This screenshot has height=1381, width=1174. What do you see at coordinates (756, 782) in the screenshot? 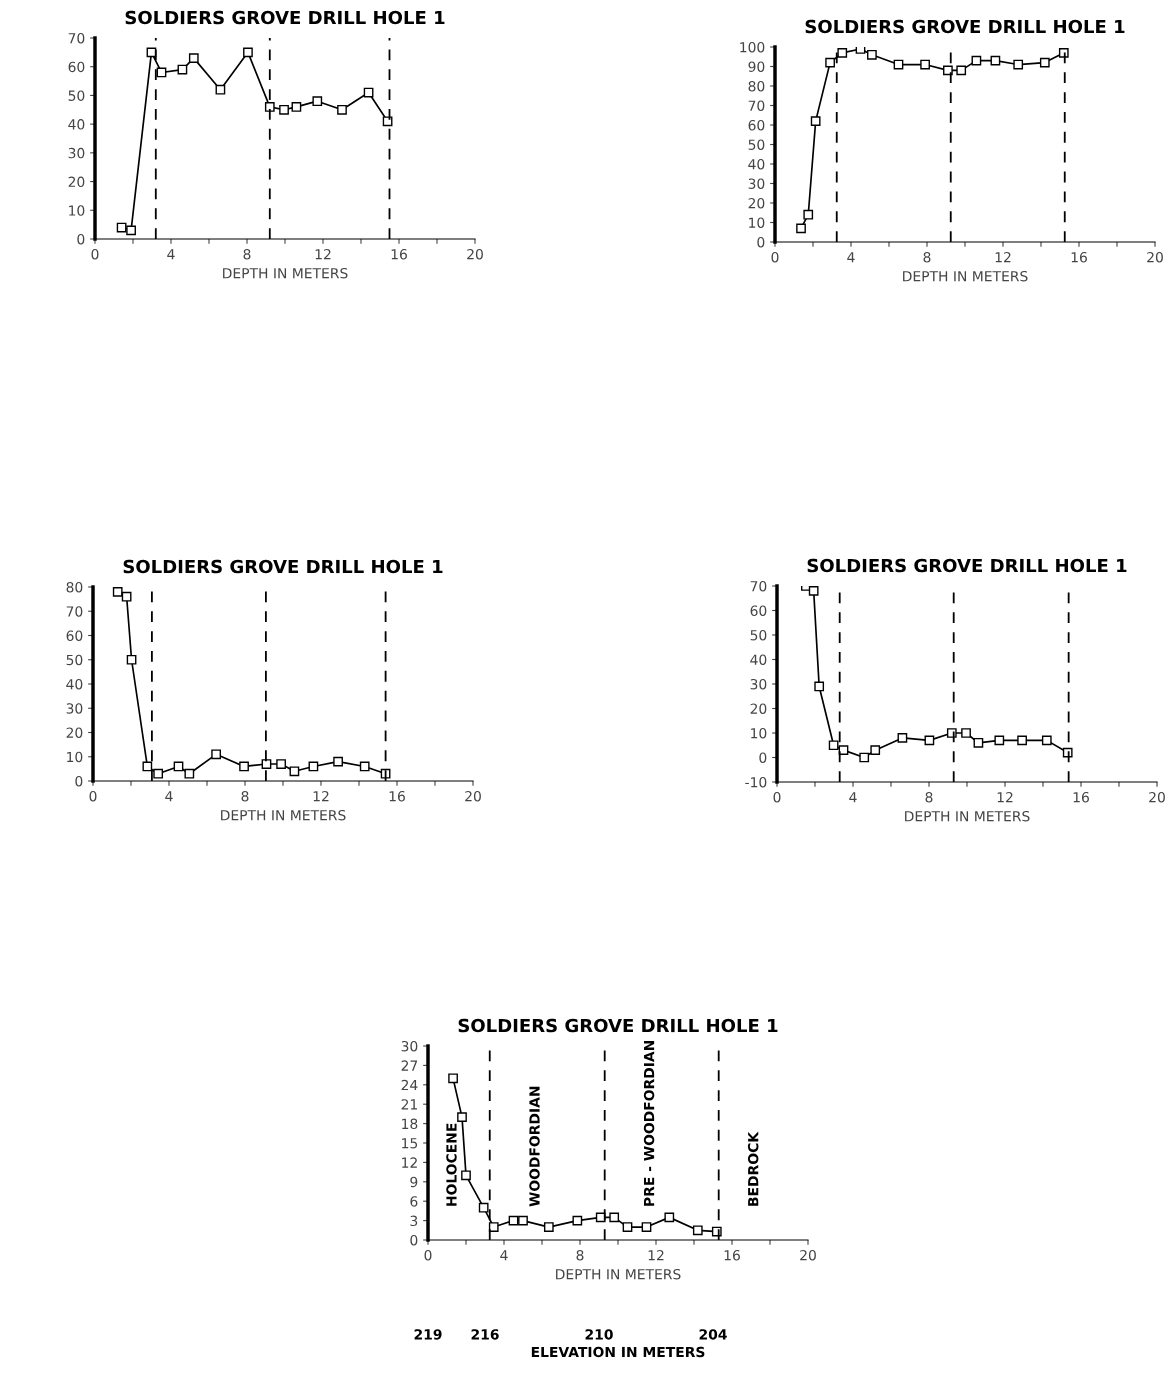
I see `y-tick-label: -10` at bounding box center [756, 782].